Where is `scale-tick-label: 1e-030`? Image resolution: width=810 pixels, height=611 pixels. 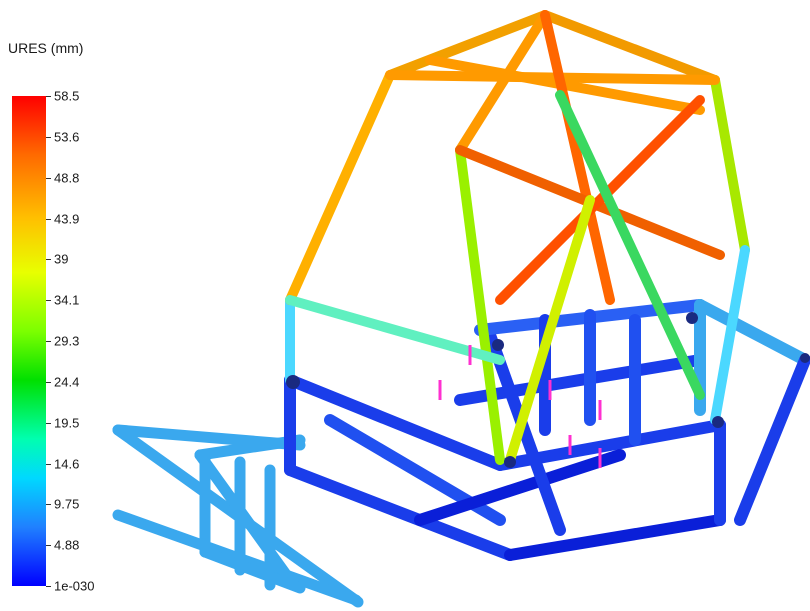 scale-tick-label: 1e-030 is located at coordinates (74, 586).